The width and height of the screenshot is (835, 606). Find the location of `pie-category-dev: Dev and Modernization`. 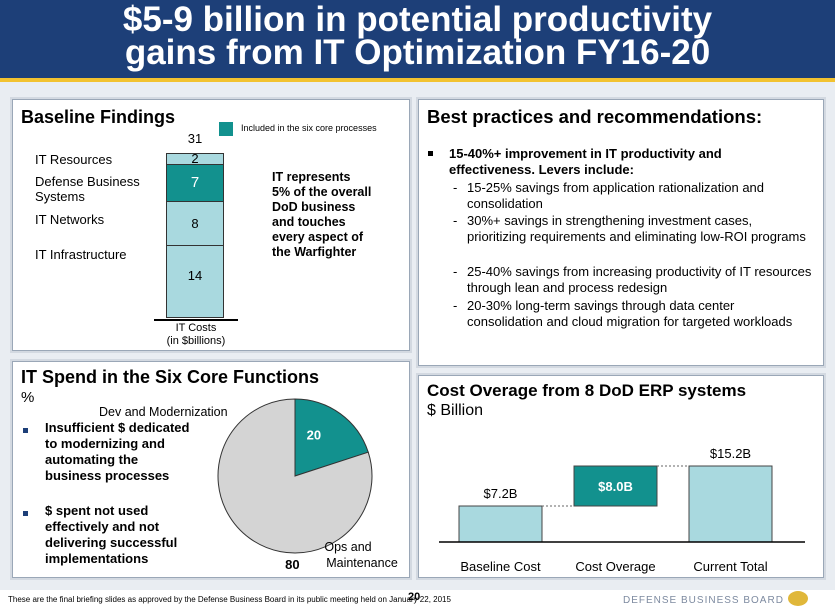

pie-category-dev: Dev and Modernization is located at coordinates (163, 412).